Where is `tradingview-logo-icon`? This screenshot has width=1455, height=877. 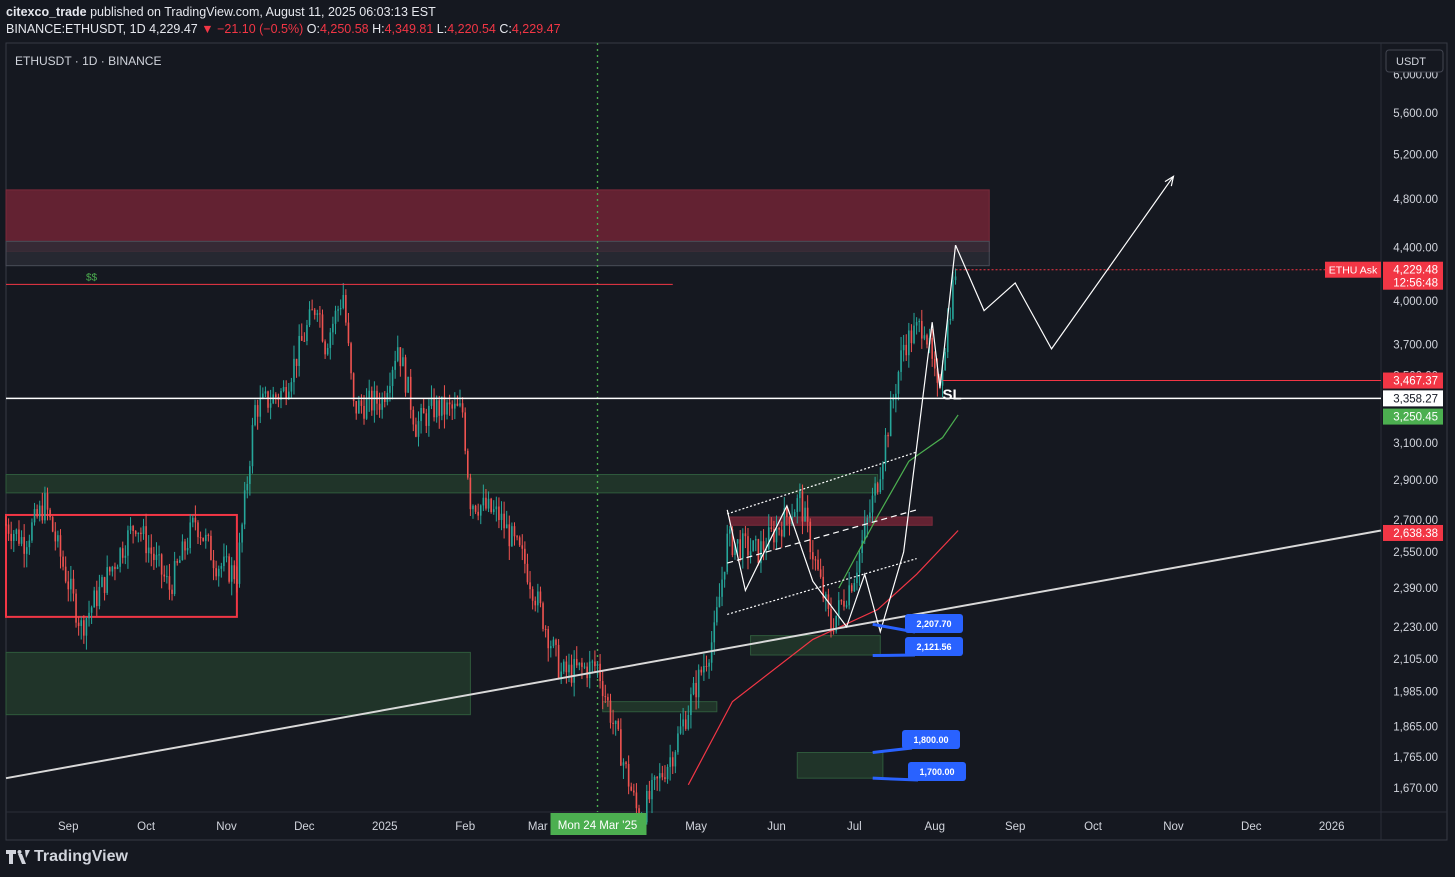
tradingview-logo-icon is located at coordinates (18, 857).